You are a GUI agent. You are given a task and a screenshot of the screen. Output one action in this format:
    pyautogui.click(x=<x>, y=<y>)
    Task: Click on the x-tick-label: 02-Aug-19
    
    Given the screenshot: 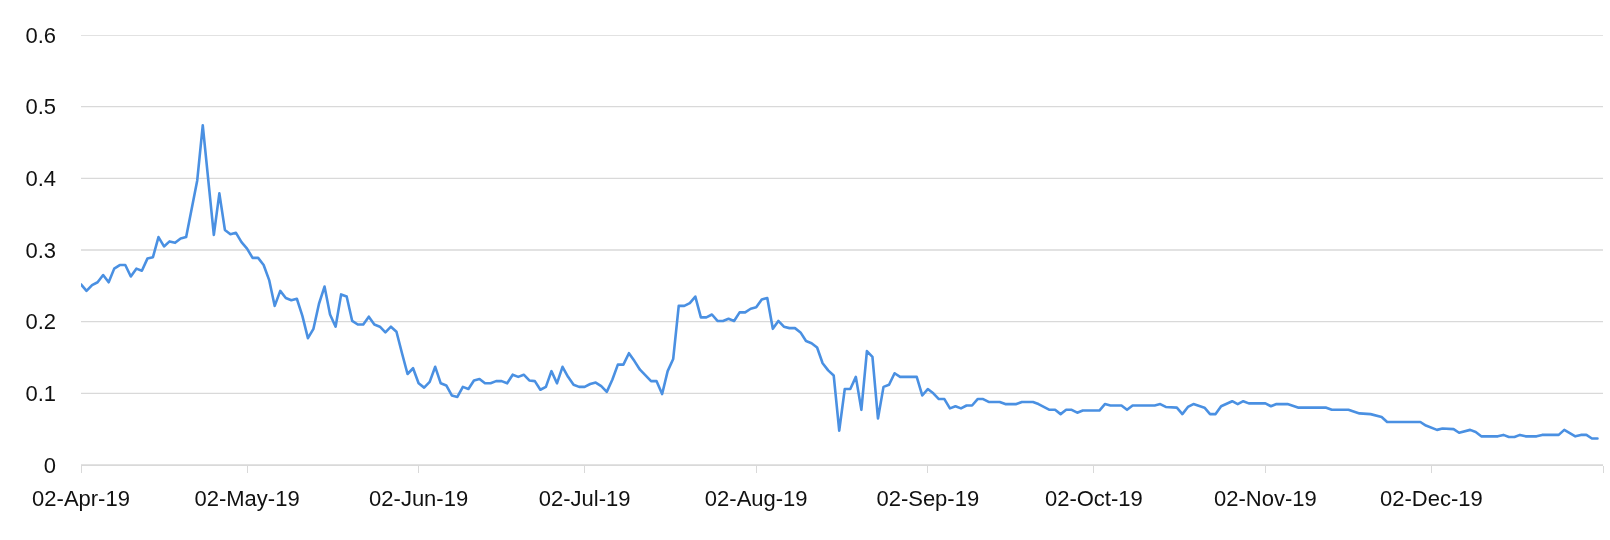 What is the action you would take?
    pyautogui.click(x=756, y=498)
    